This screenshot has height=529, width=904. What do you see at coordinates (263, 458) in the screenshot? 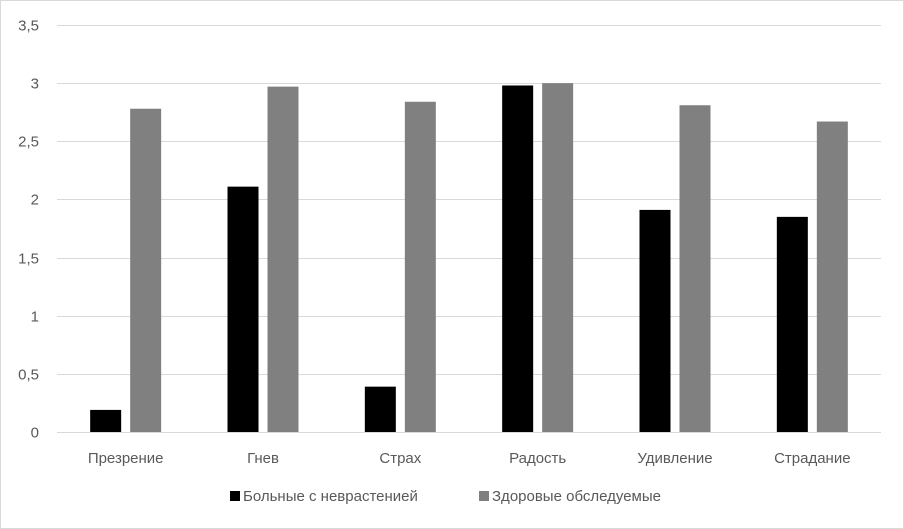
I see `x-tick-label: Гнев` at bounding box center [263, 458].